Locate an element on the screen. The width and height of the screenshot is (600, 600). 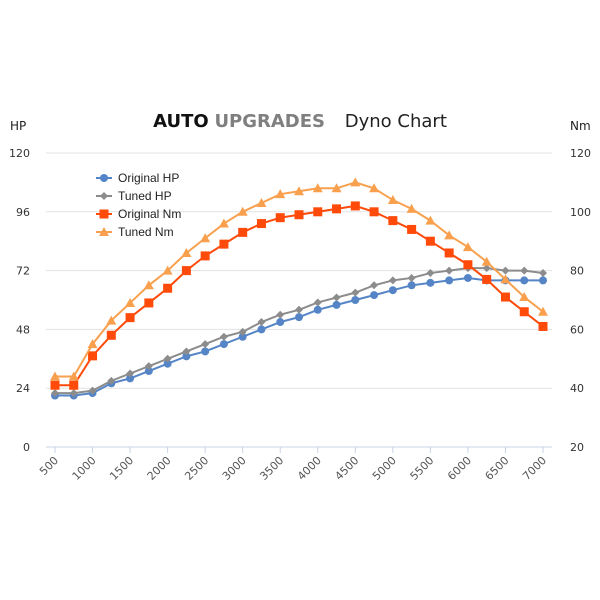
legend-label: Tuned Nm is located at coordinates (146, 232).